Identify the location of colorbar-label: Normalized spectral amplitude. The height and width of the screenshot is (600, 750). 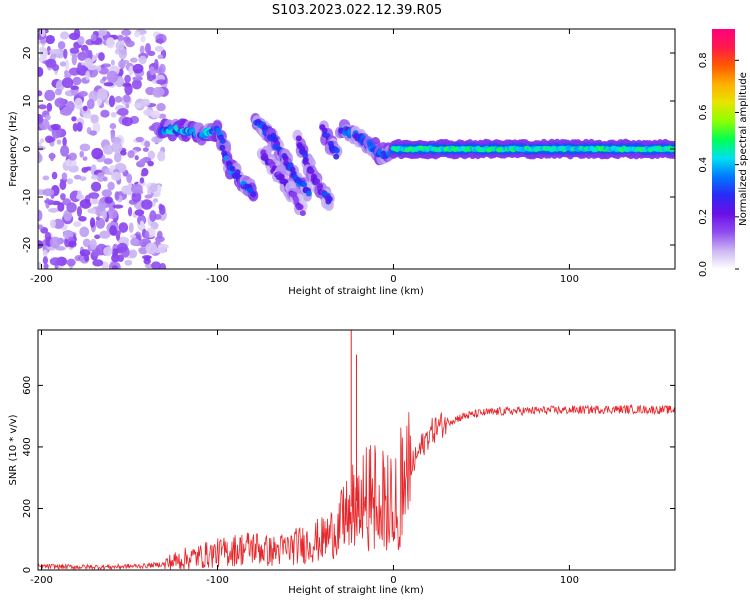
(743, 149).